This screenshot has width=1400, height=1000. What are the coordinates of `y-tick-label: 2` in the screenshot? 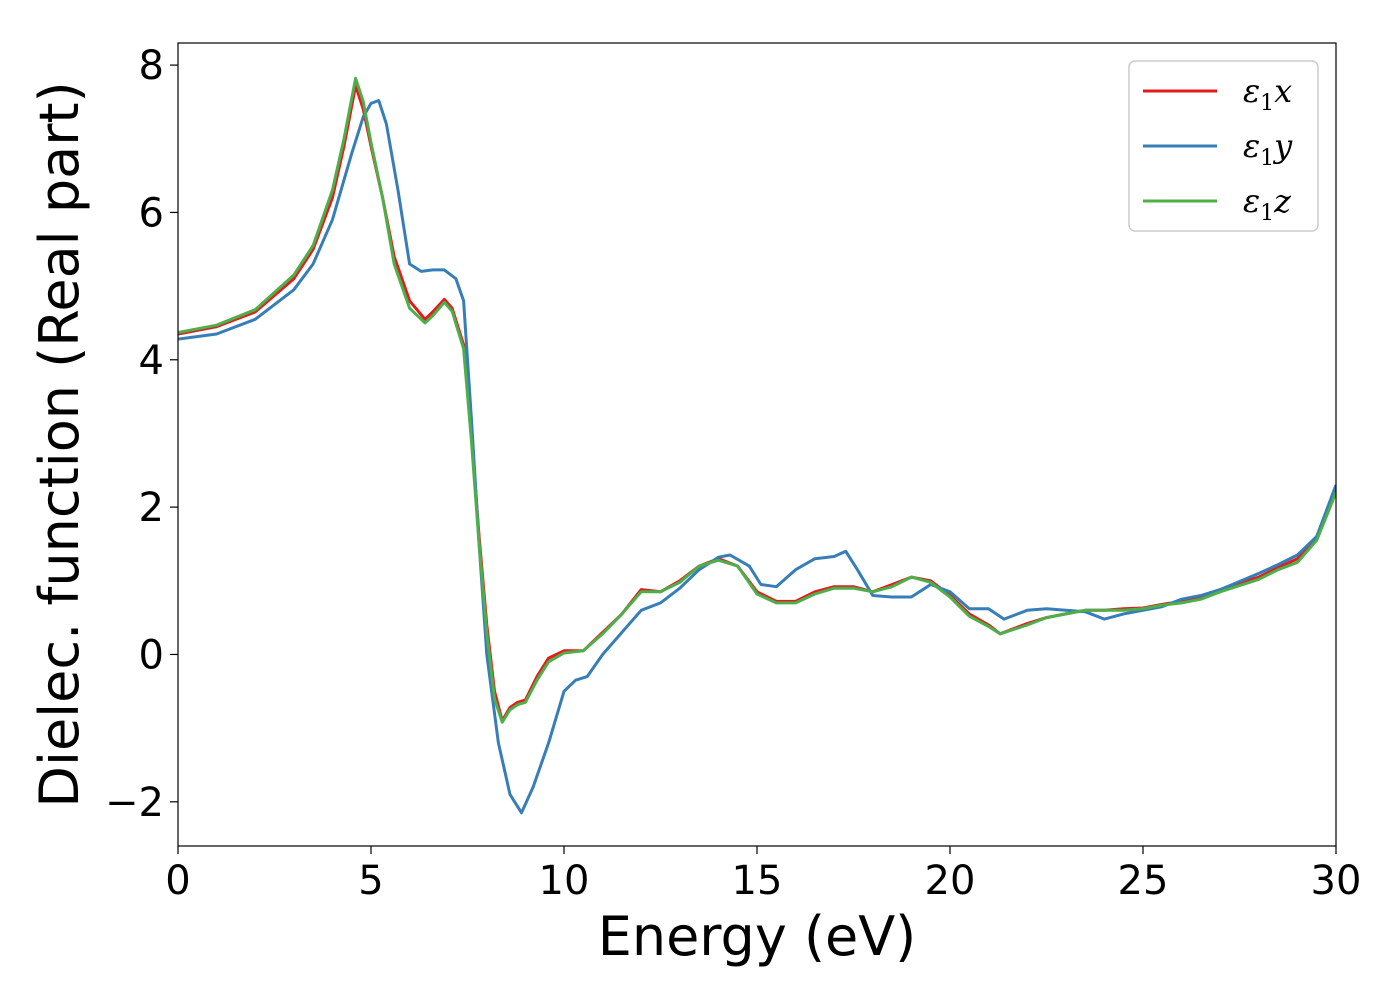 It's located at (151, 508).